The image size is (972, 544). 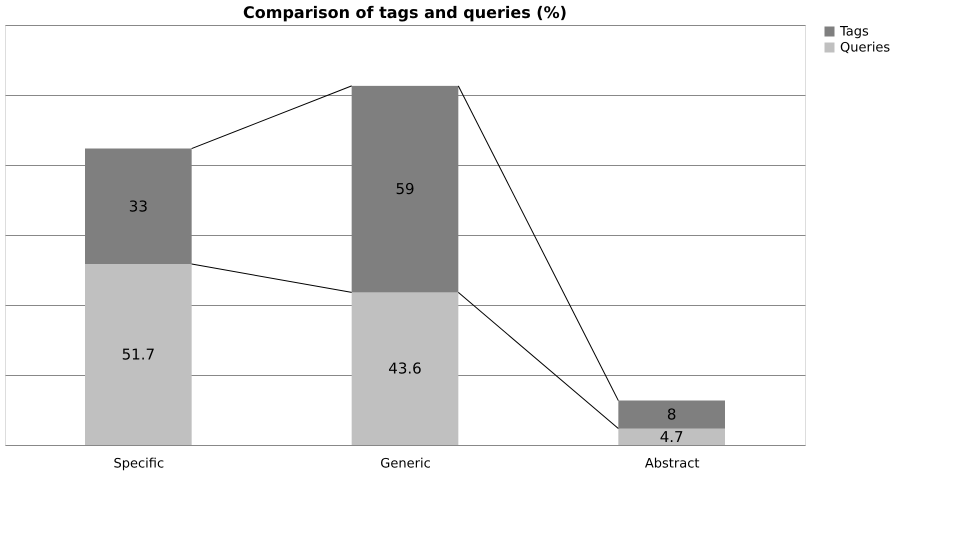 What do you see at coordinates (139, 464) in the screenshot?
I see `x-tick-label: Specific` at bounding box center [139, 464].